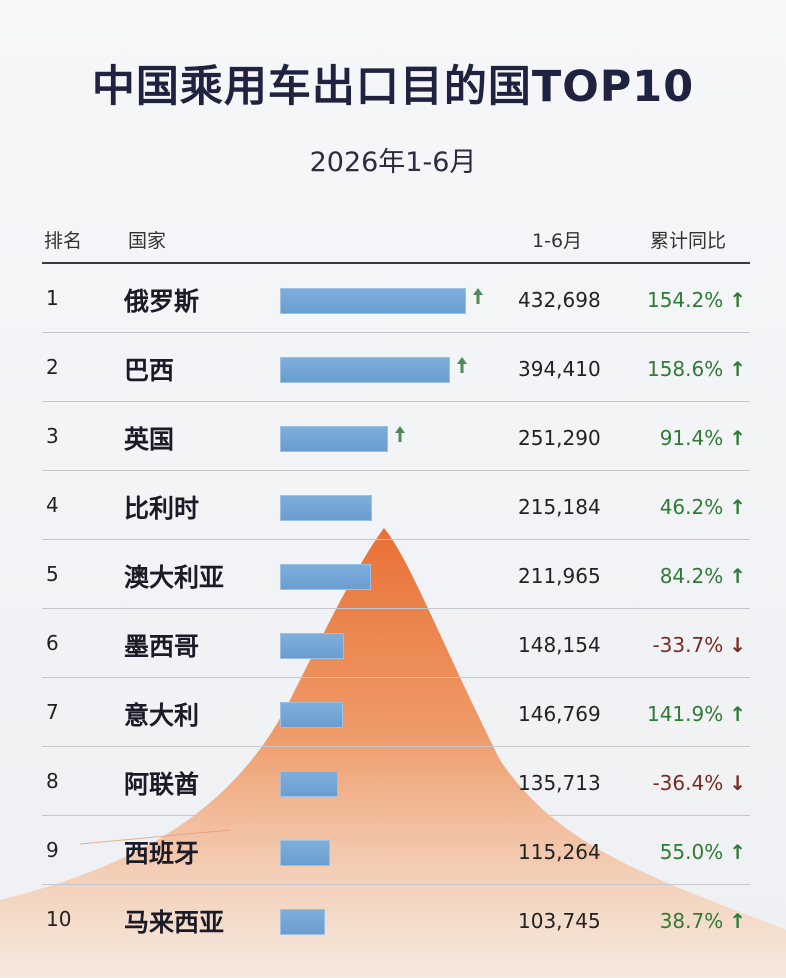  Describe the element at coordinates (396, 919) in the screenshot. I see `table-row: 10 马来西亚 103,745 38.7% ↑` at that location.